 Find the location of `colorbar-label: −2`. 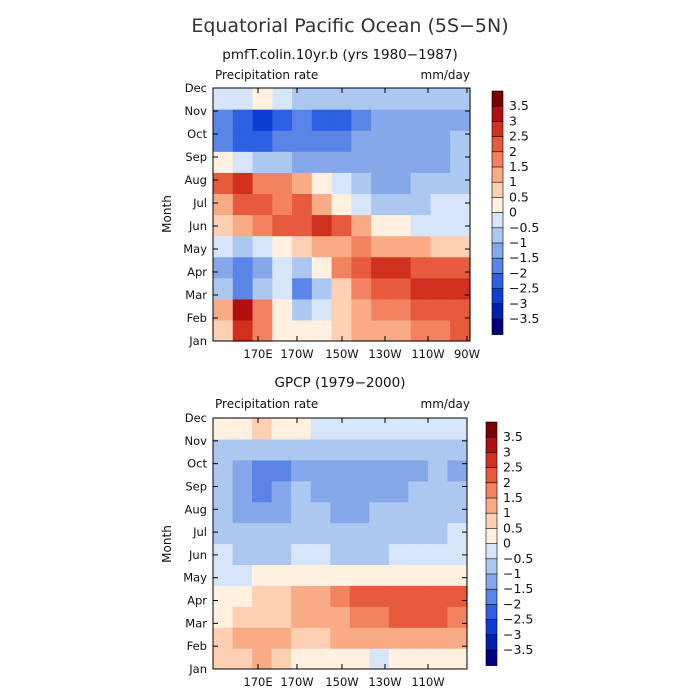

colorbar-label: −2 is located at coordinates (512, 603).